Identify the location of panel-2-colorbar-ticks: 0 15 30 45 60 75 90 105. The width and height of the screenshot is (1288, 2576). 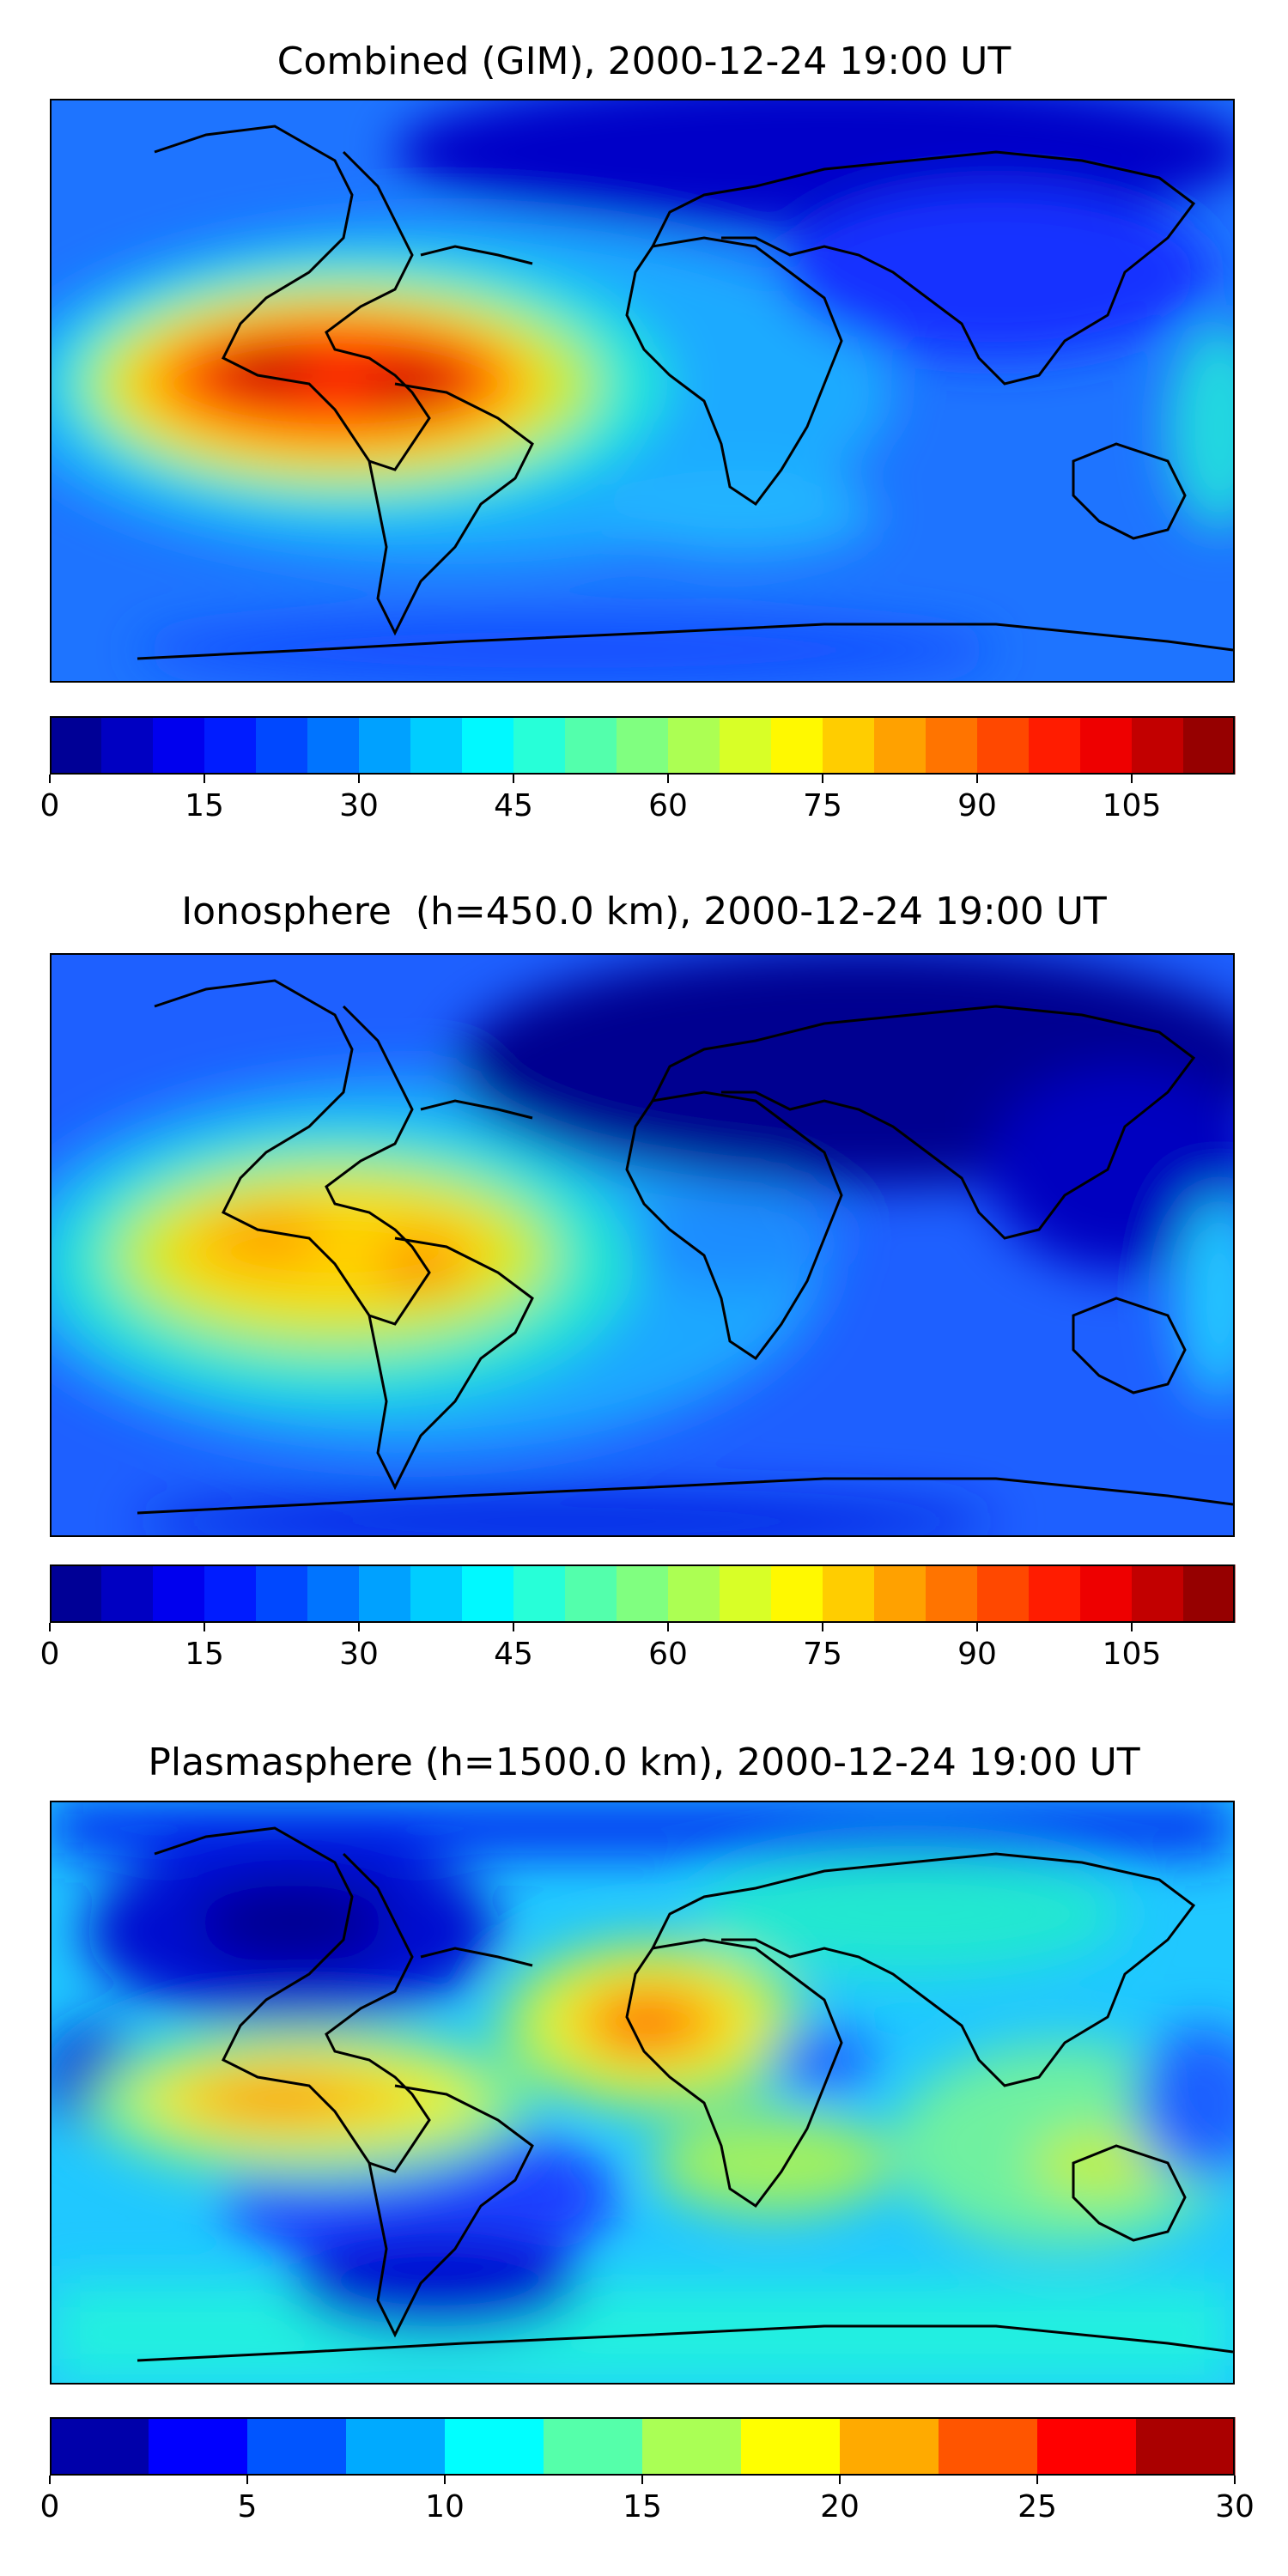
(638, 1649).